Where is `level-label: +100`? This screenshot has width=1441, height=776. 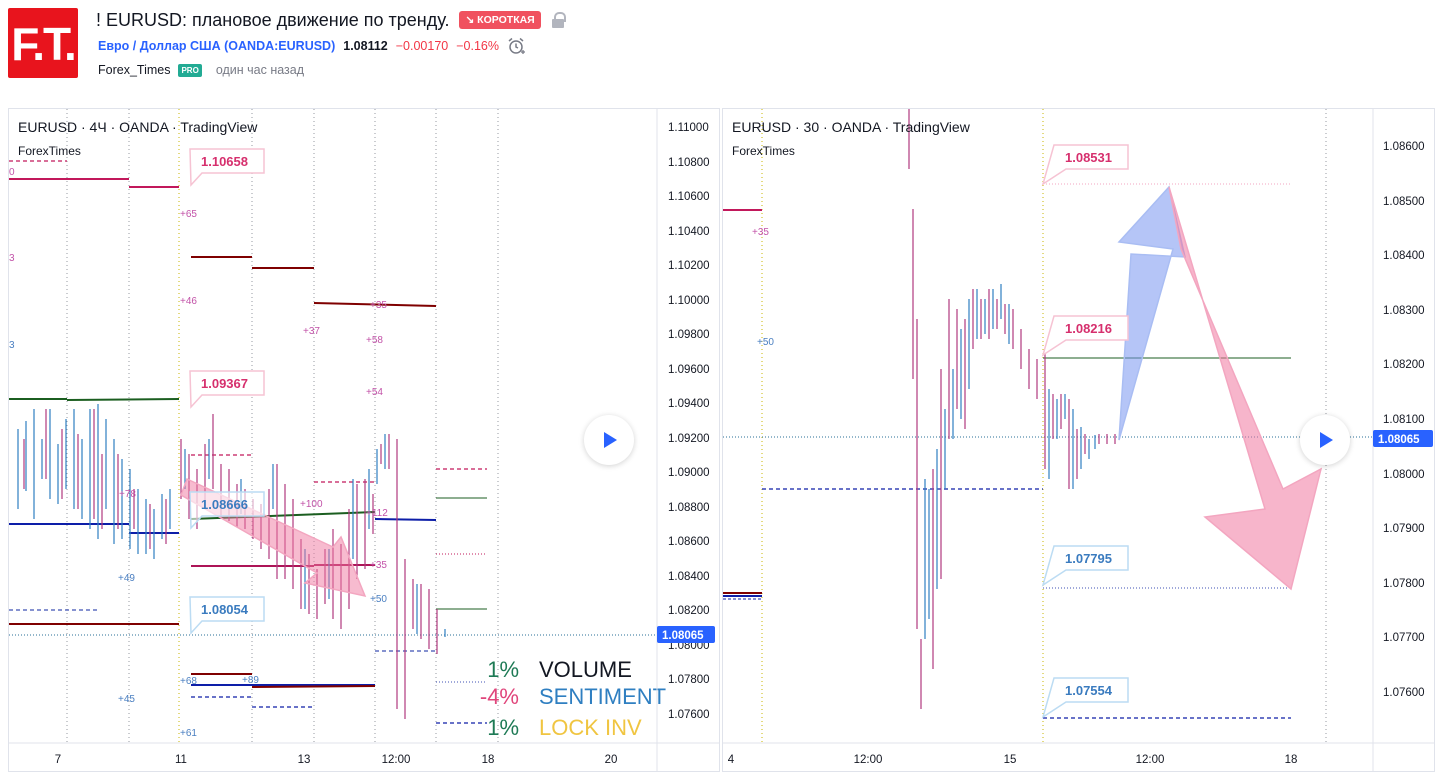
level-label: +100 is located at coordinates (311, 504).